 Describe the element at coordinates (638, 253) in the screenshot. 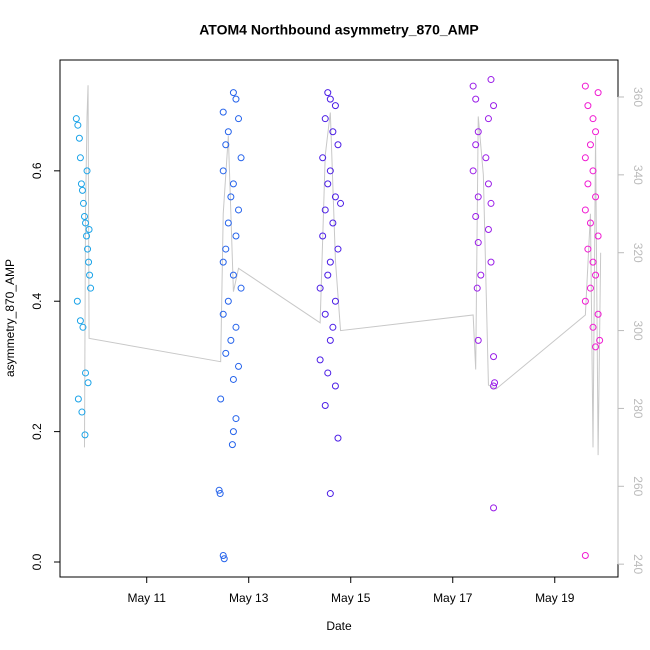

I see `y2-tick-label: 320` at that location.